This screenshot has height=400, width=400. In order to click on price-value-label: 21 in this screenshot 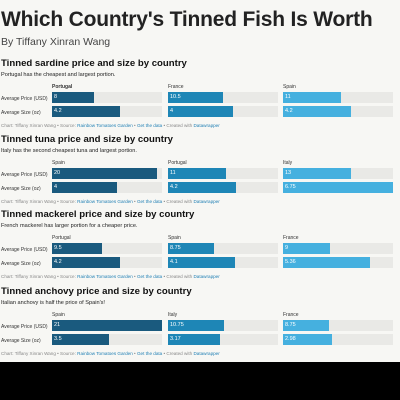, I will do `click(57, 325)`.